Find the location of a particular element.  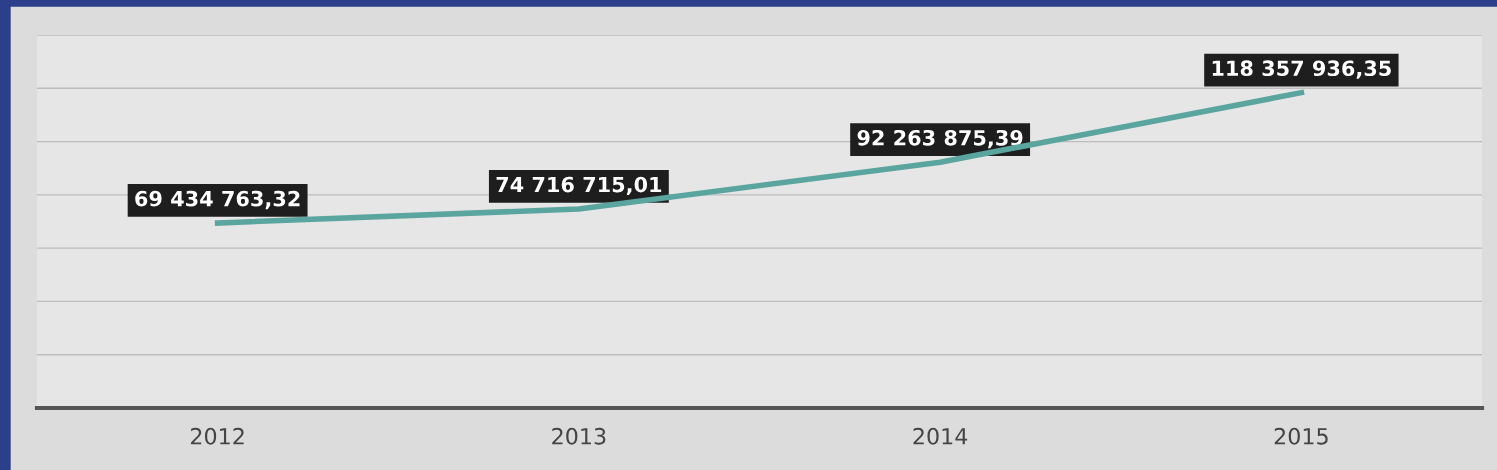

data-label: 74 716 715,01 is located at coordinates (579, 186).